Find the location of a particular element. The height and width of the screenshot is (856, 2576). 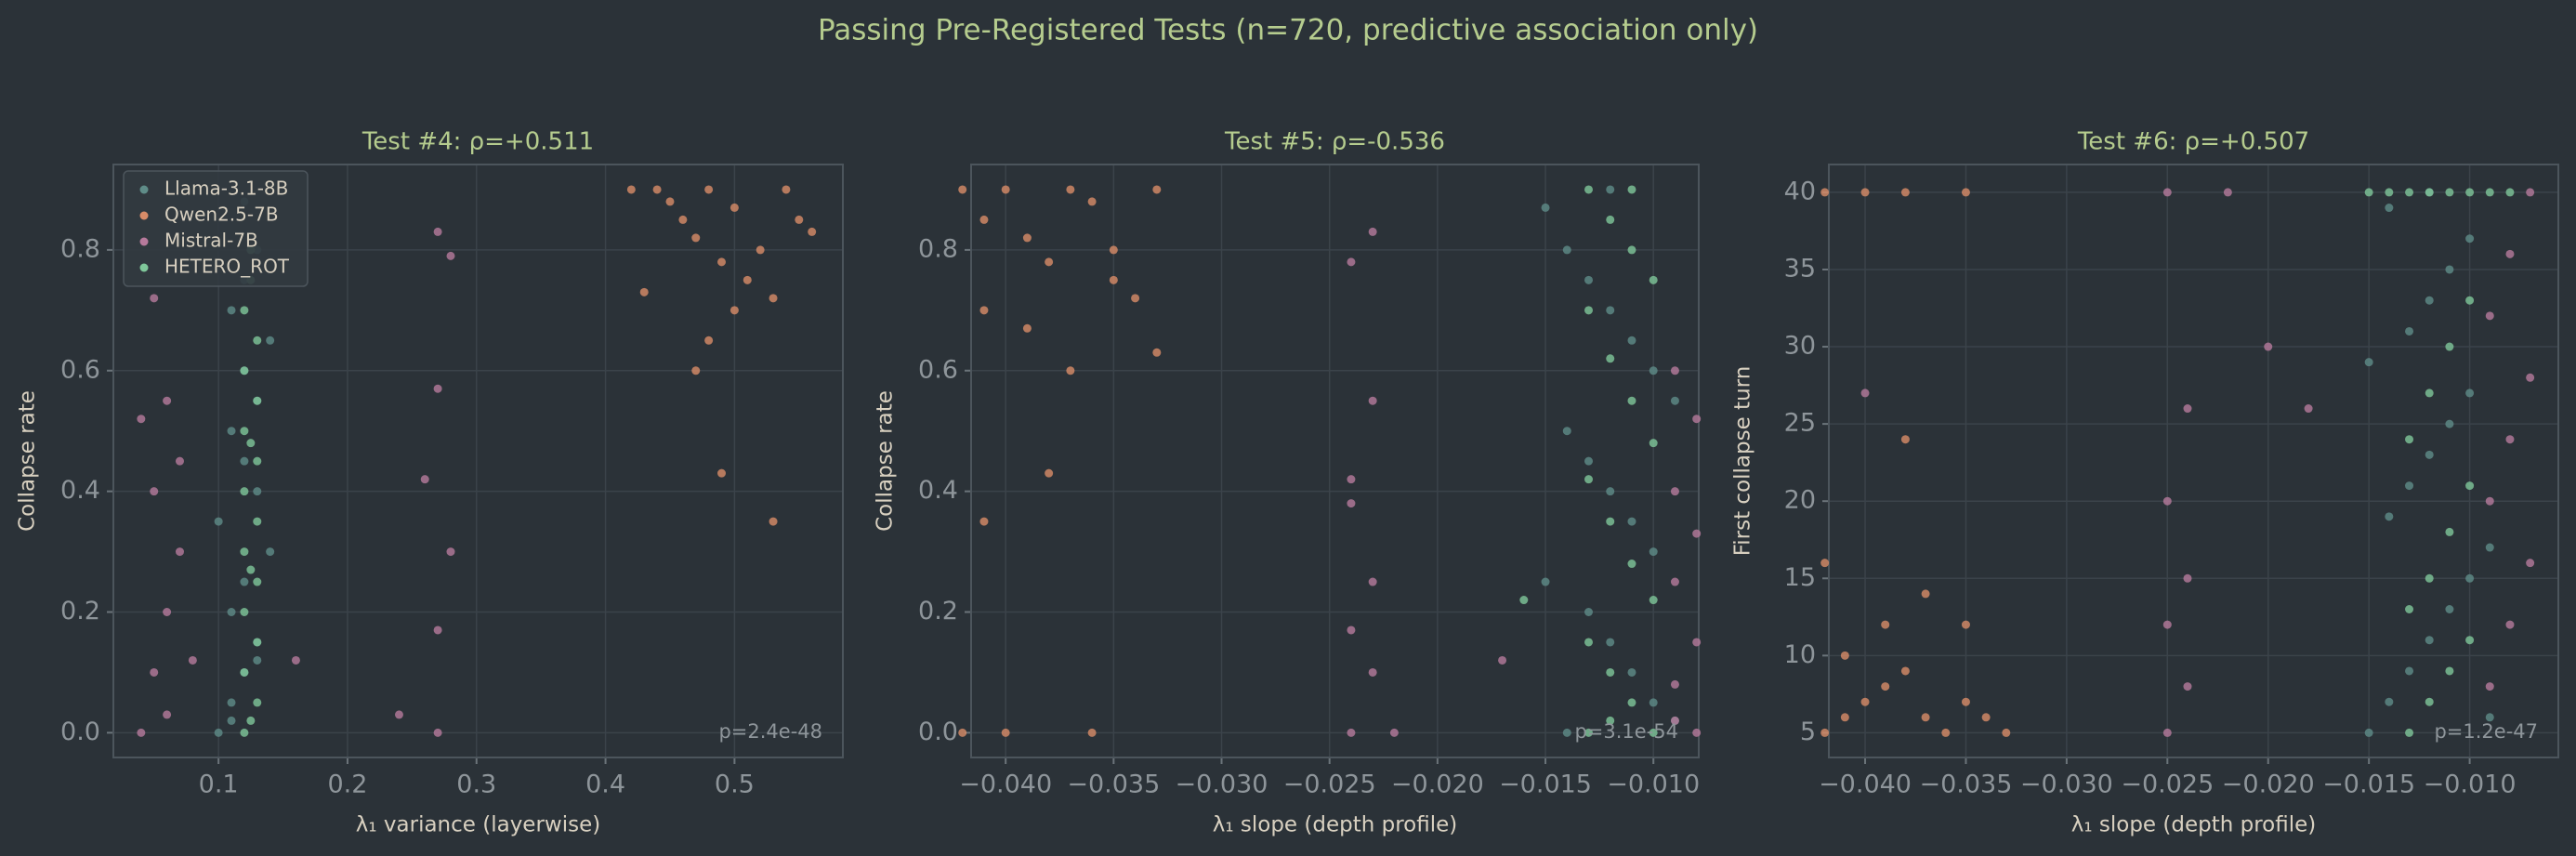

legend-box is located at coordinates (216, 228).